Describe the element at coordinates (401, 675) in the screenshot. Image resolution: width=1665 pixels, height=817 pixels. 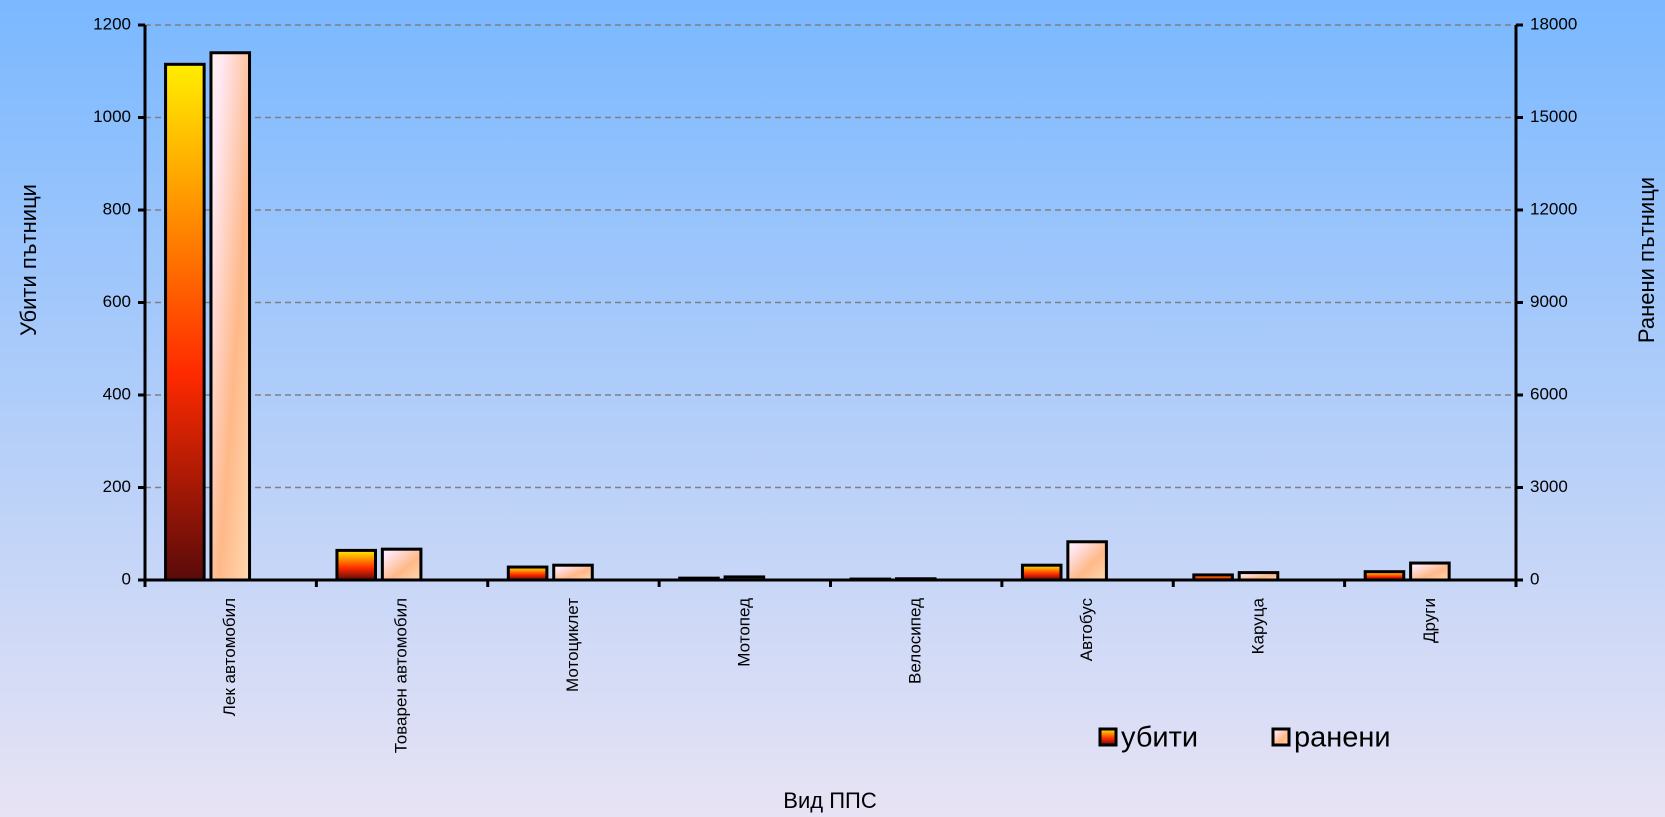
I see `x-tick-label: Товарен автомобил` at that location.